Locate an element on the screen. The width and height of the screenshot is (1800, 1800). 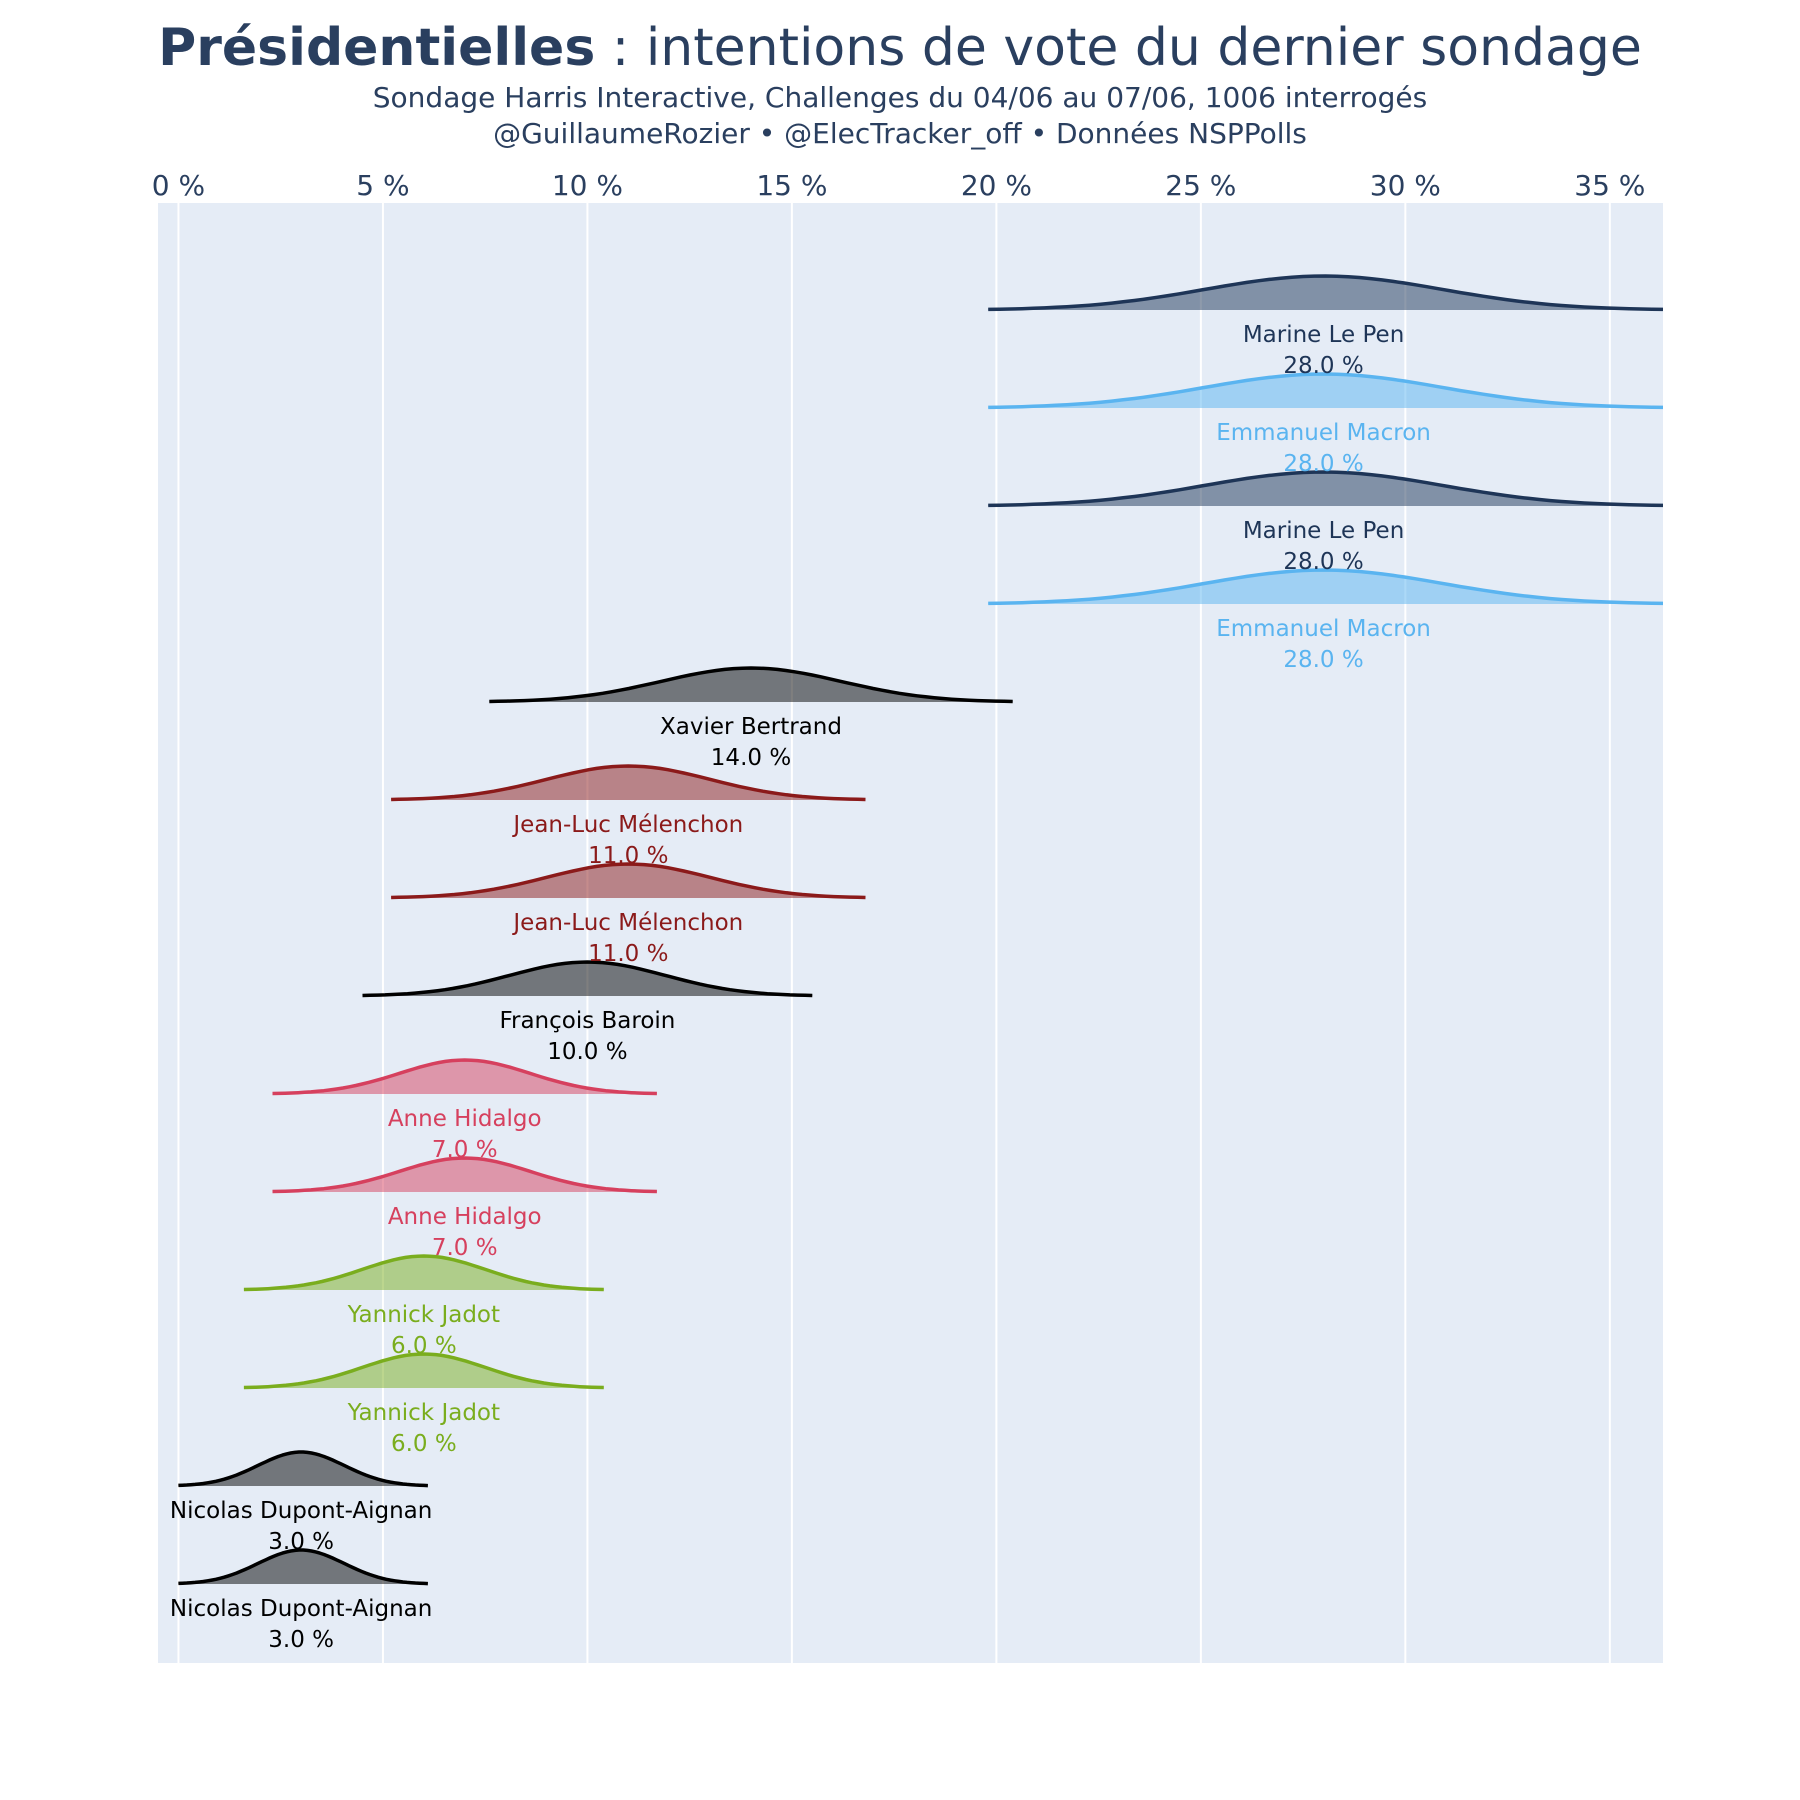
x-tick-label: 35 % is located at coordinates (1609, 185).